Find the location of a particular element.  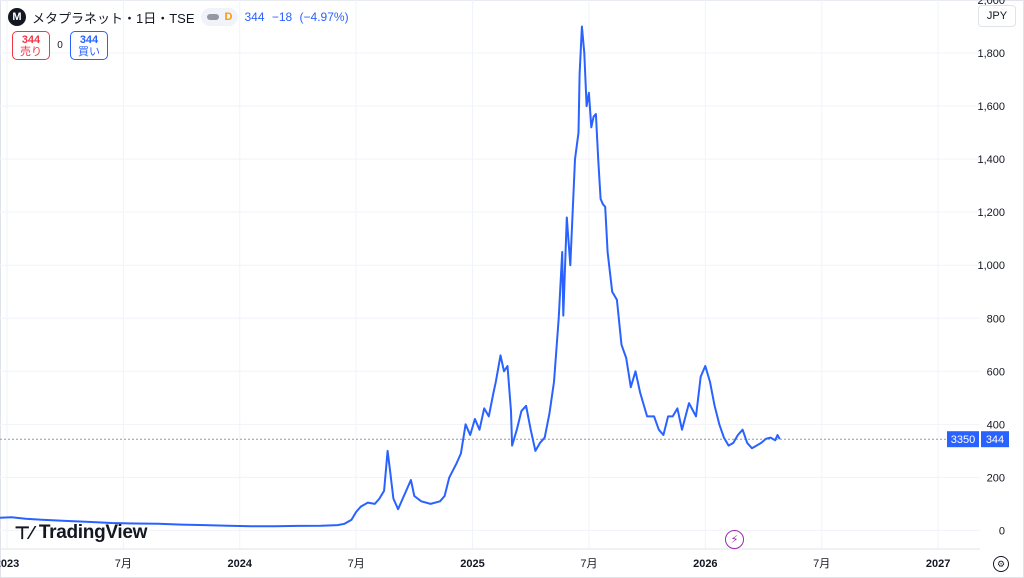

y-tick-label: 2,000 is located at coordinates (991, 3).